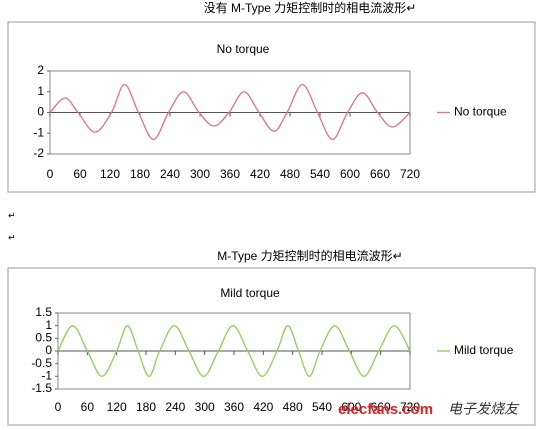 This screenshot has width=541, height=430. What do you see at coordinates (309, 255) in the screenshot?
I see `caption: M-Type 力矩控制时的相电流波形↵` at bounding box center [309, 255].